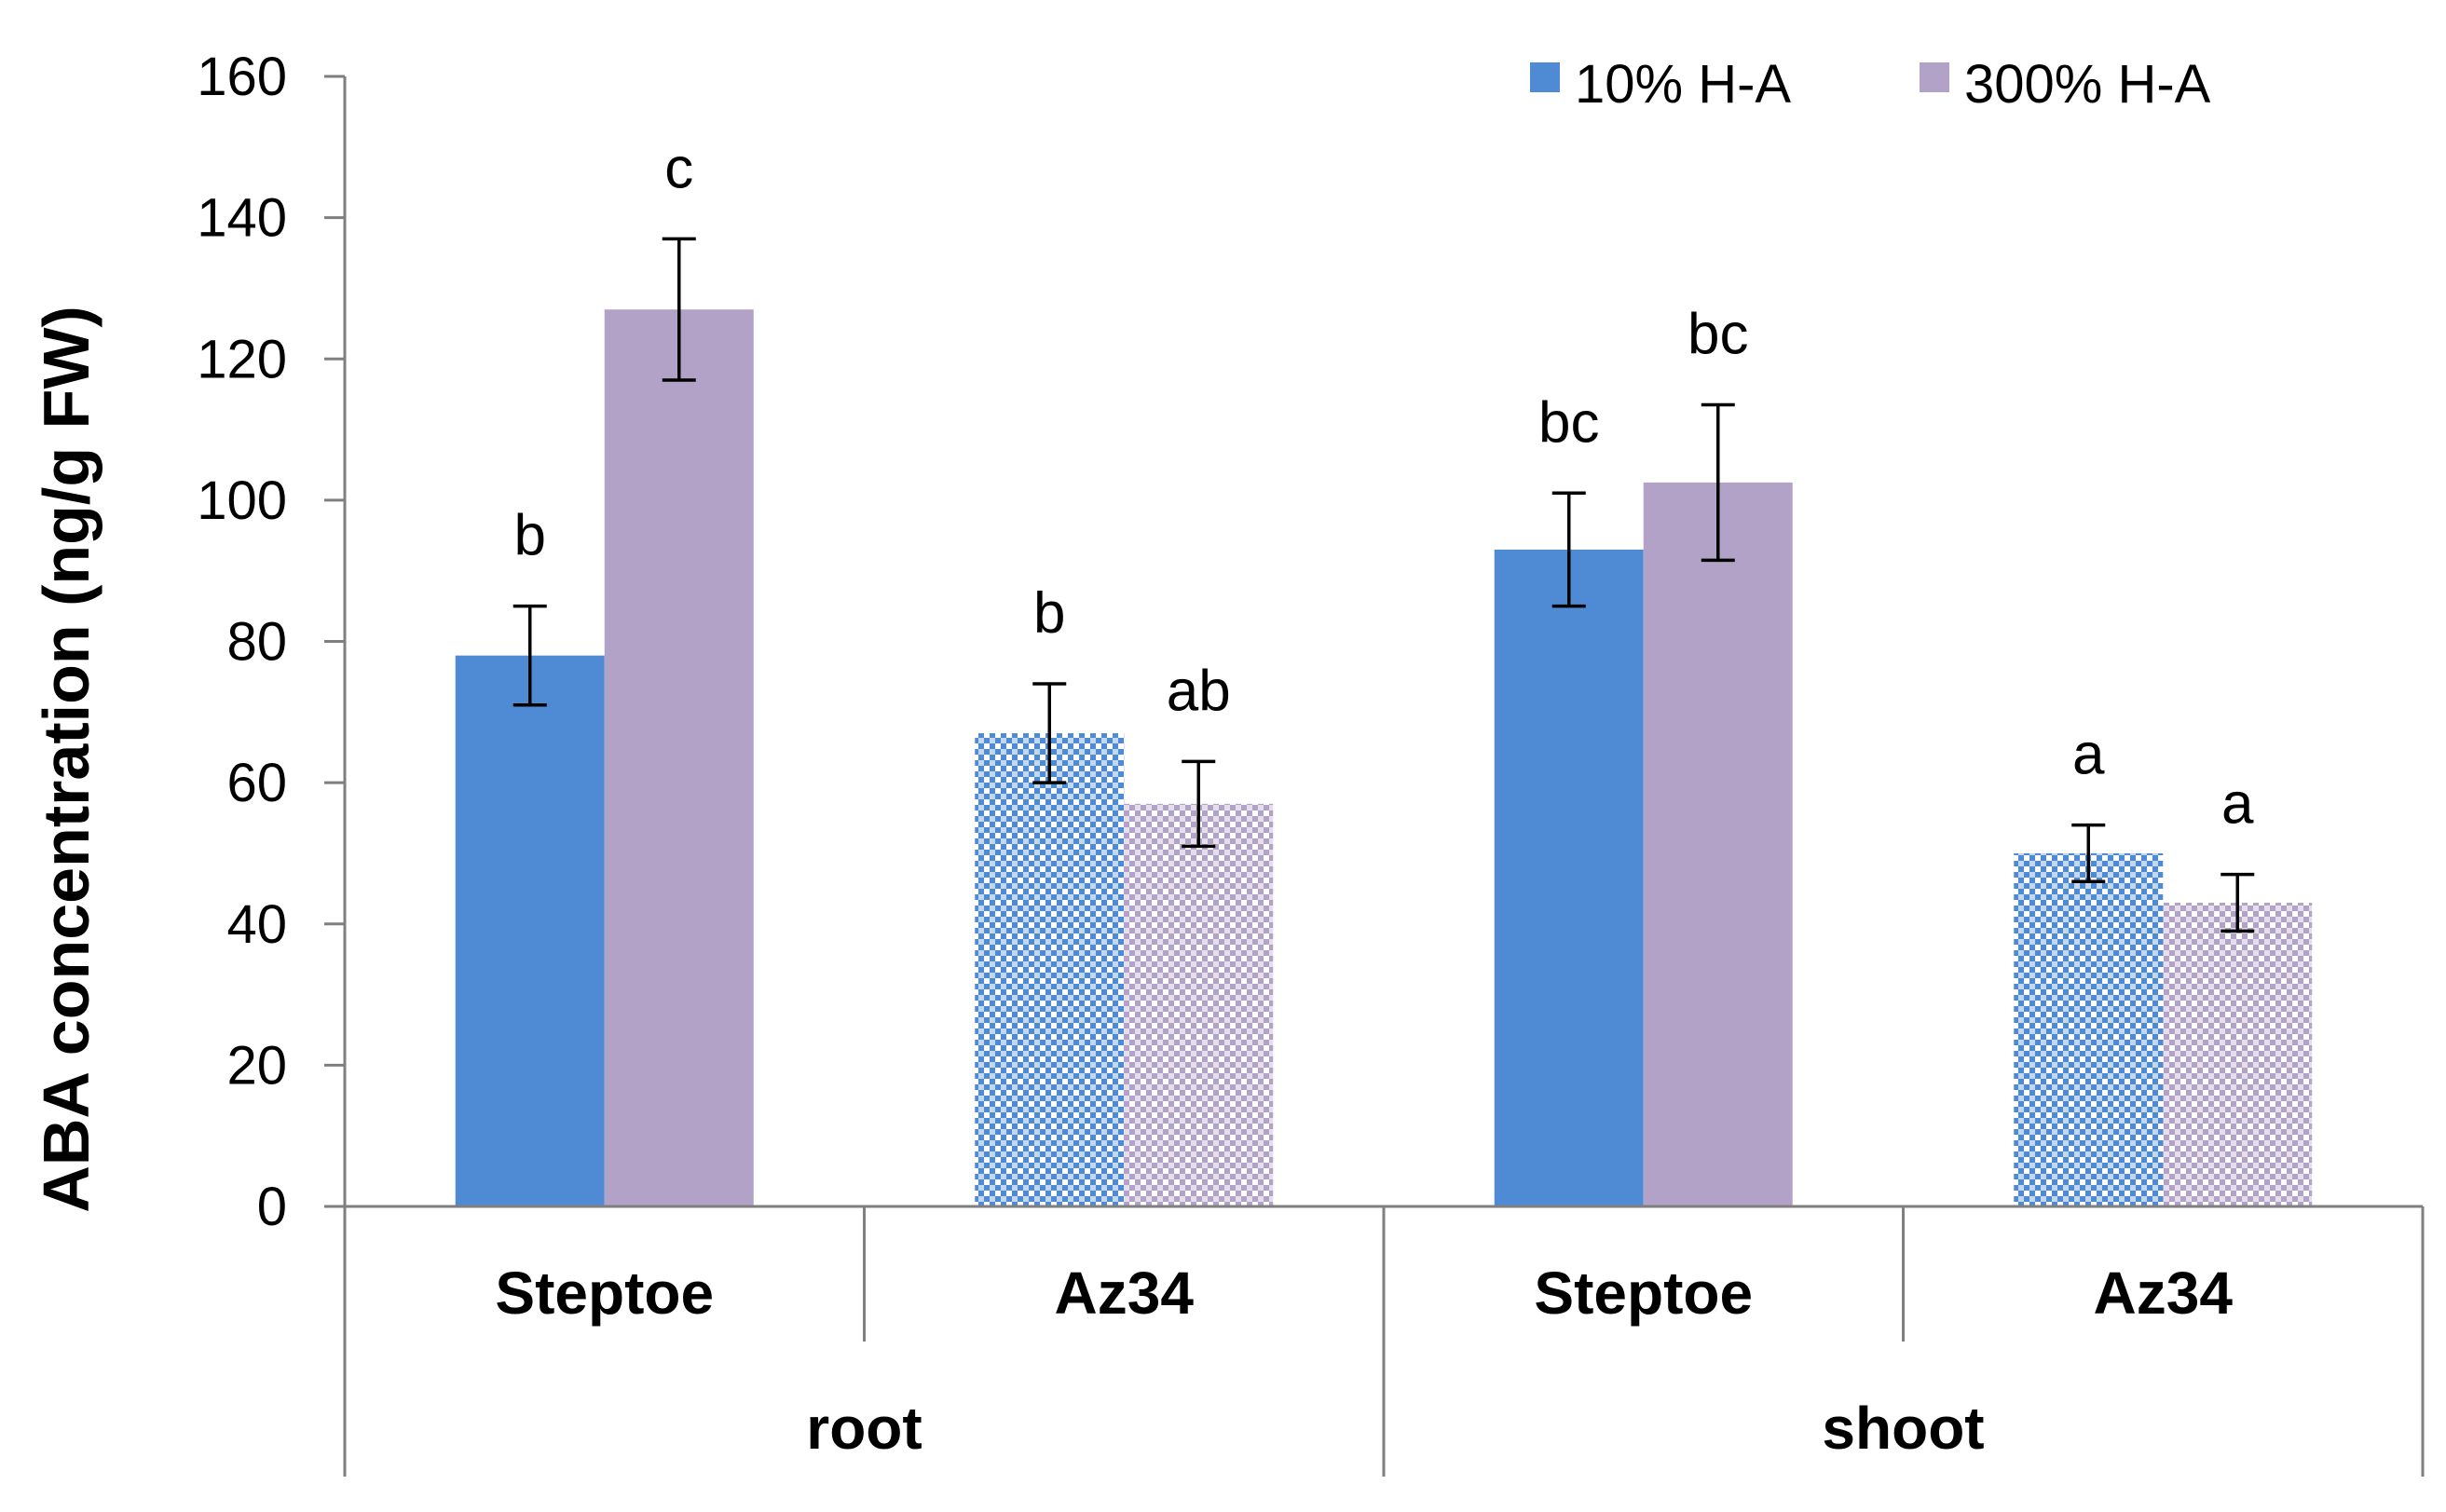 This screenshot has width=2446, height=1512. I want to click on legend-label-10pct: 10% H-A, so click(1683, 84).